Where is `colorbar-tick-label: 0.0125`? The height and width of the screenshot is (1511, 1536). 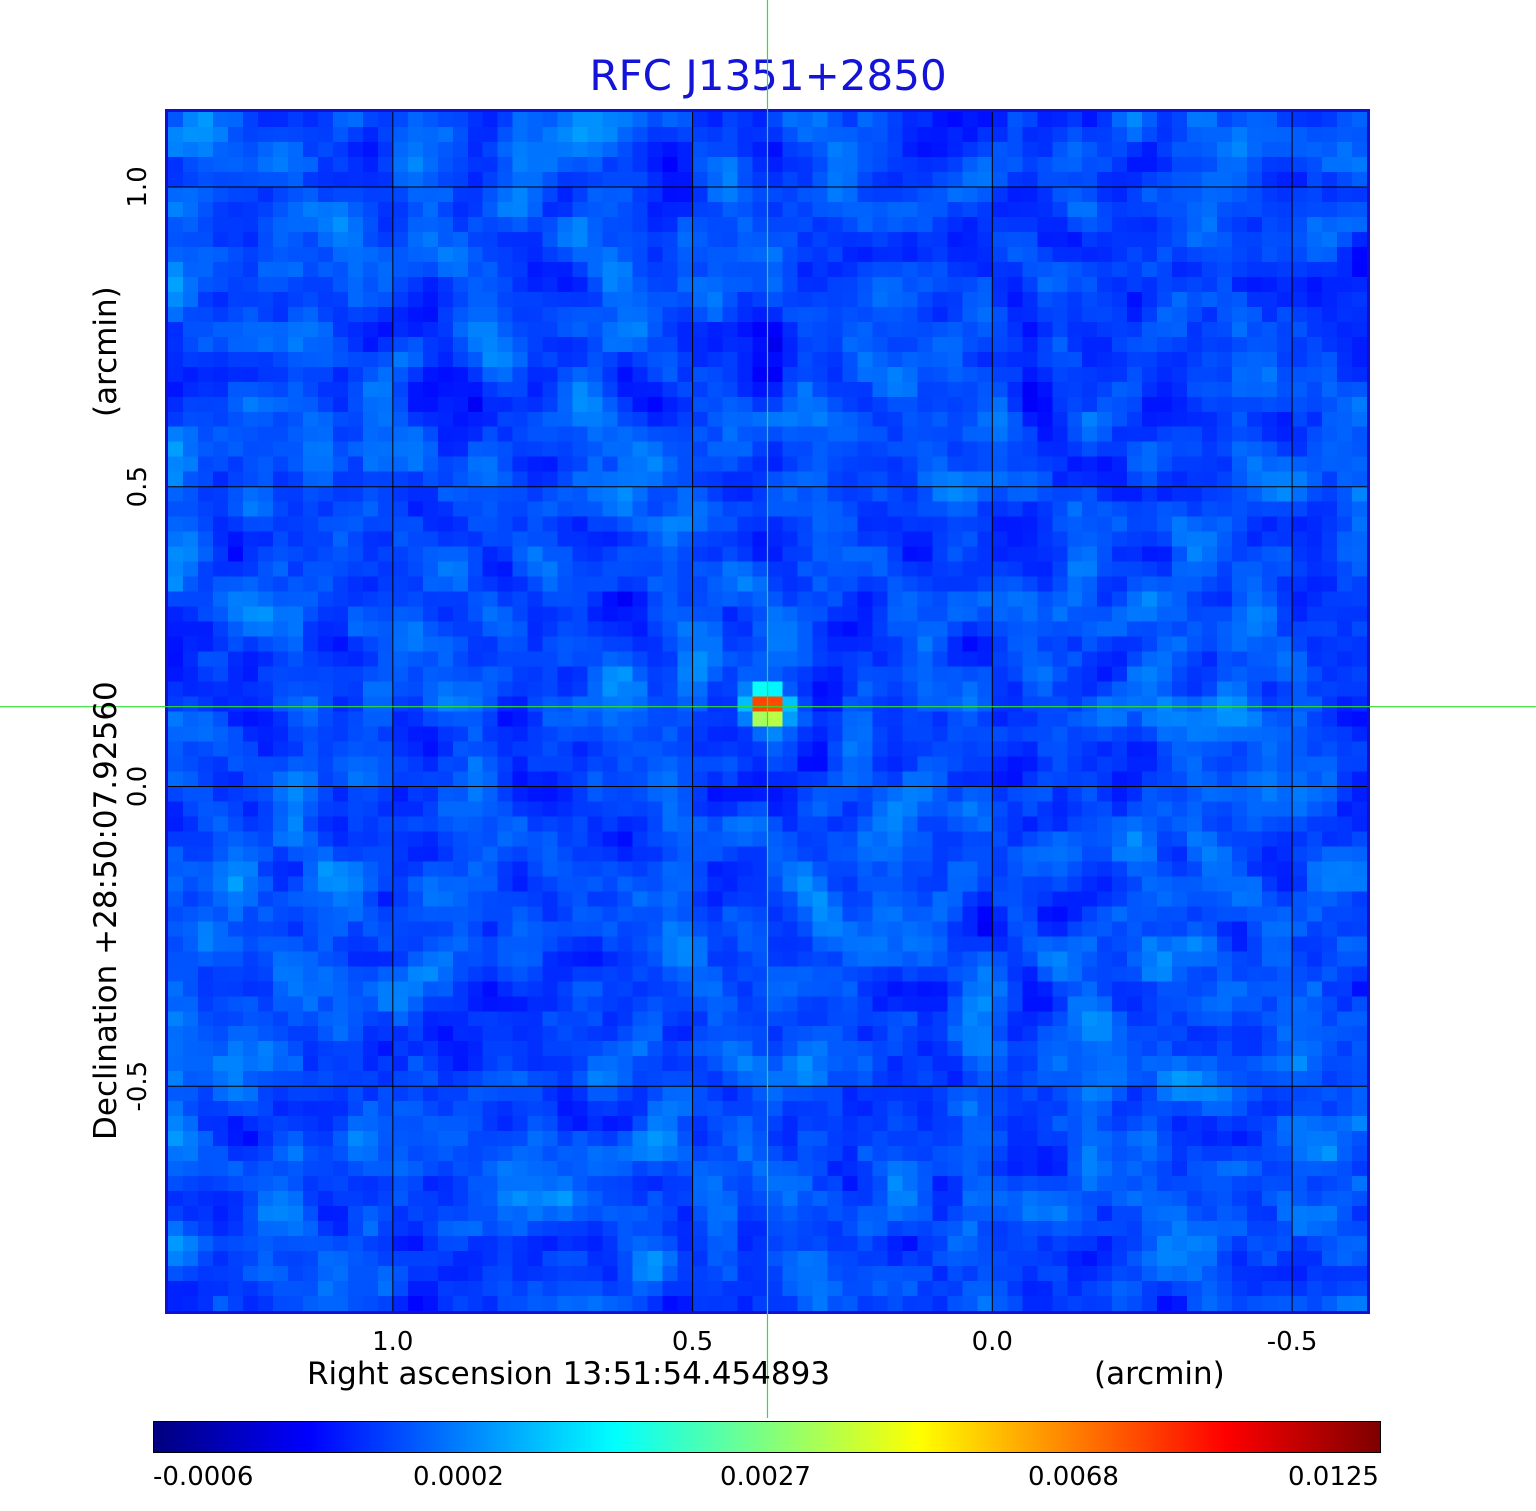 colorbar-tick-label: 0.0125 is located at coordinates (1333, 1477).